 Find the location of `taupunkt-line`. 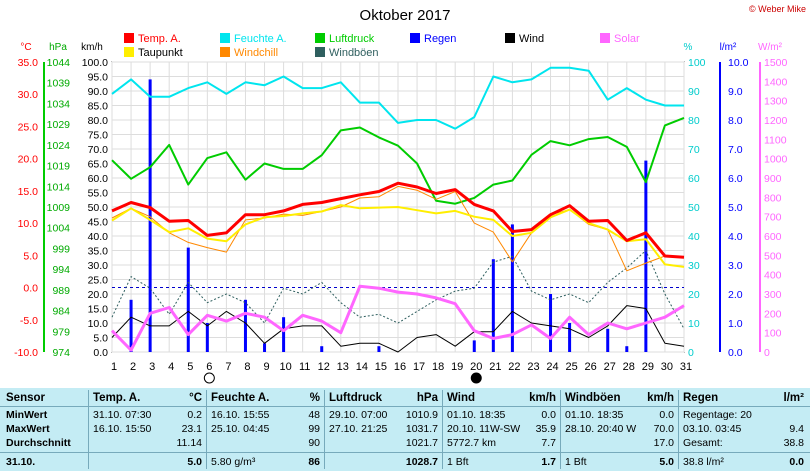

taupunkt-line is located at coordinates (398, 236).